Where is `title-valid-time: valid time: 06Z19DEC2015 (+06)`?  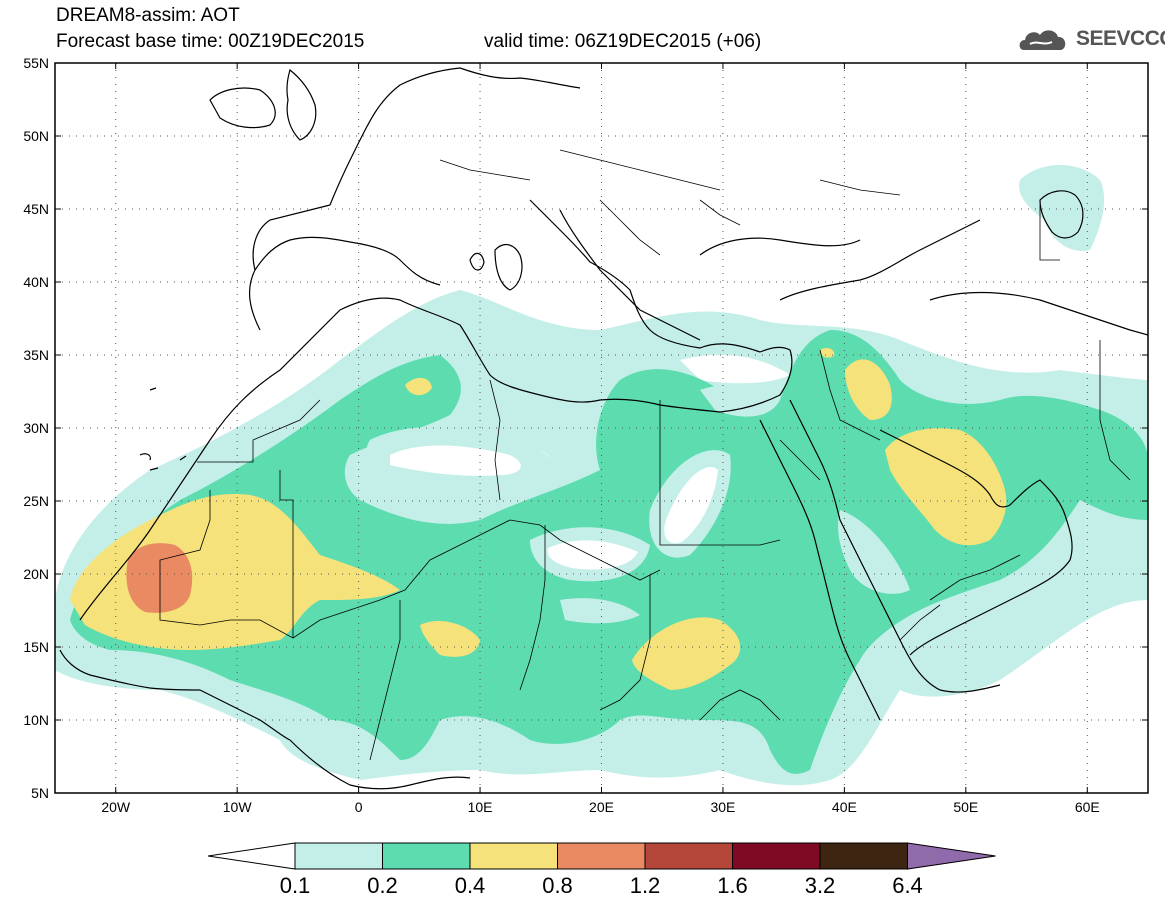
title-valid-time: valid time: 06Z19DEC2015 (+06) is located at coordinates (623, 41).